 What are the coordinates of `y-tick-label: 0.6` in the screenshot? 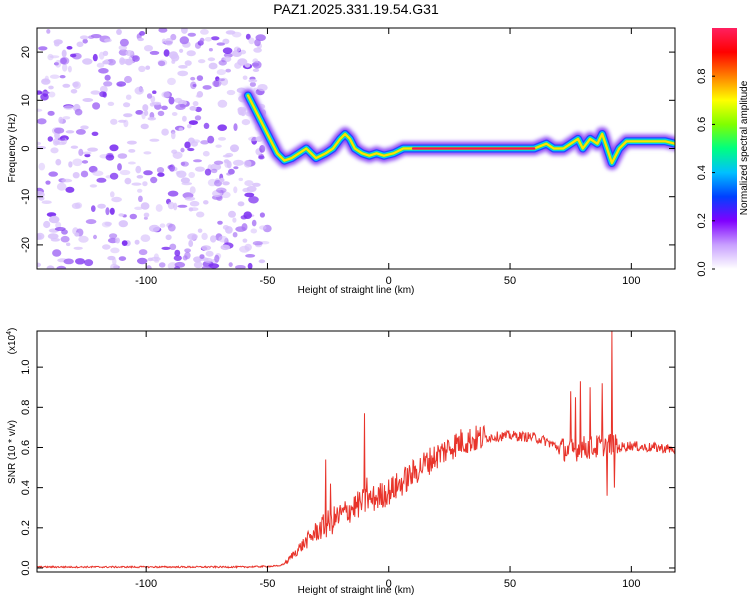 It's located at (26, 447).